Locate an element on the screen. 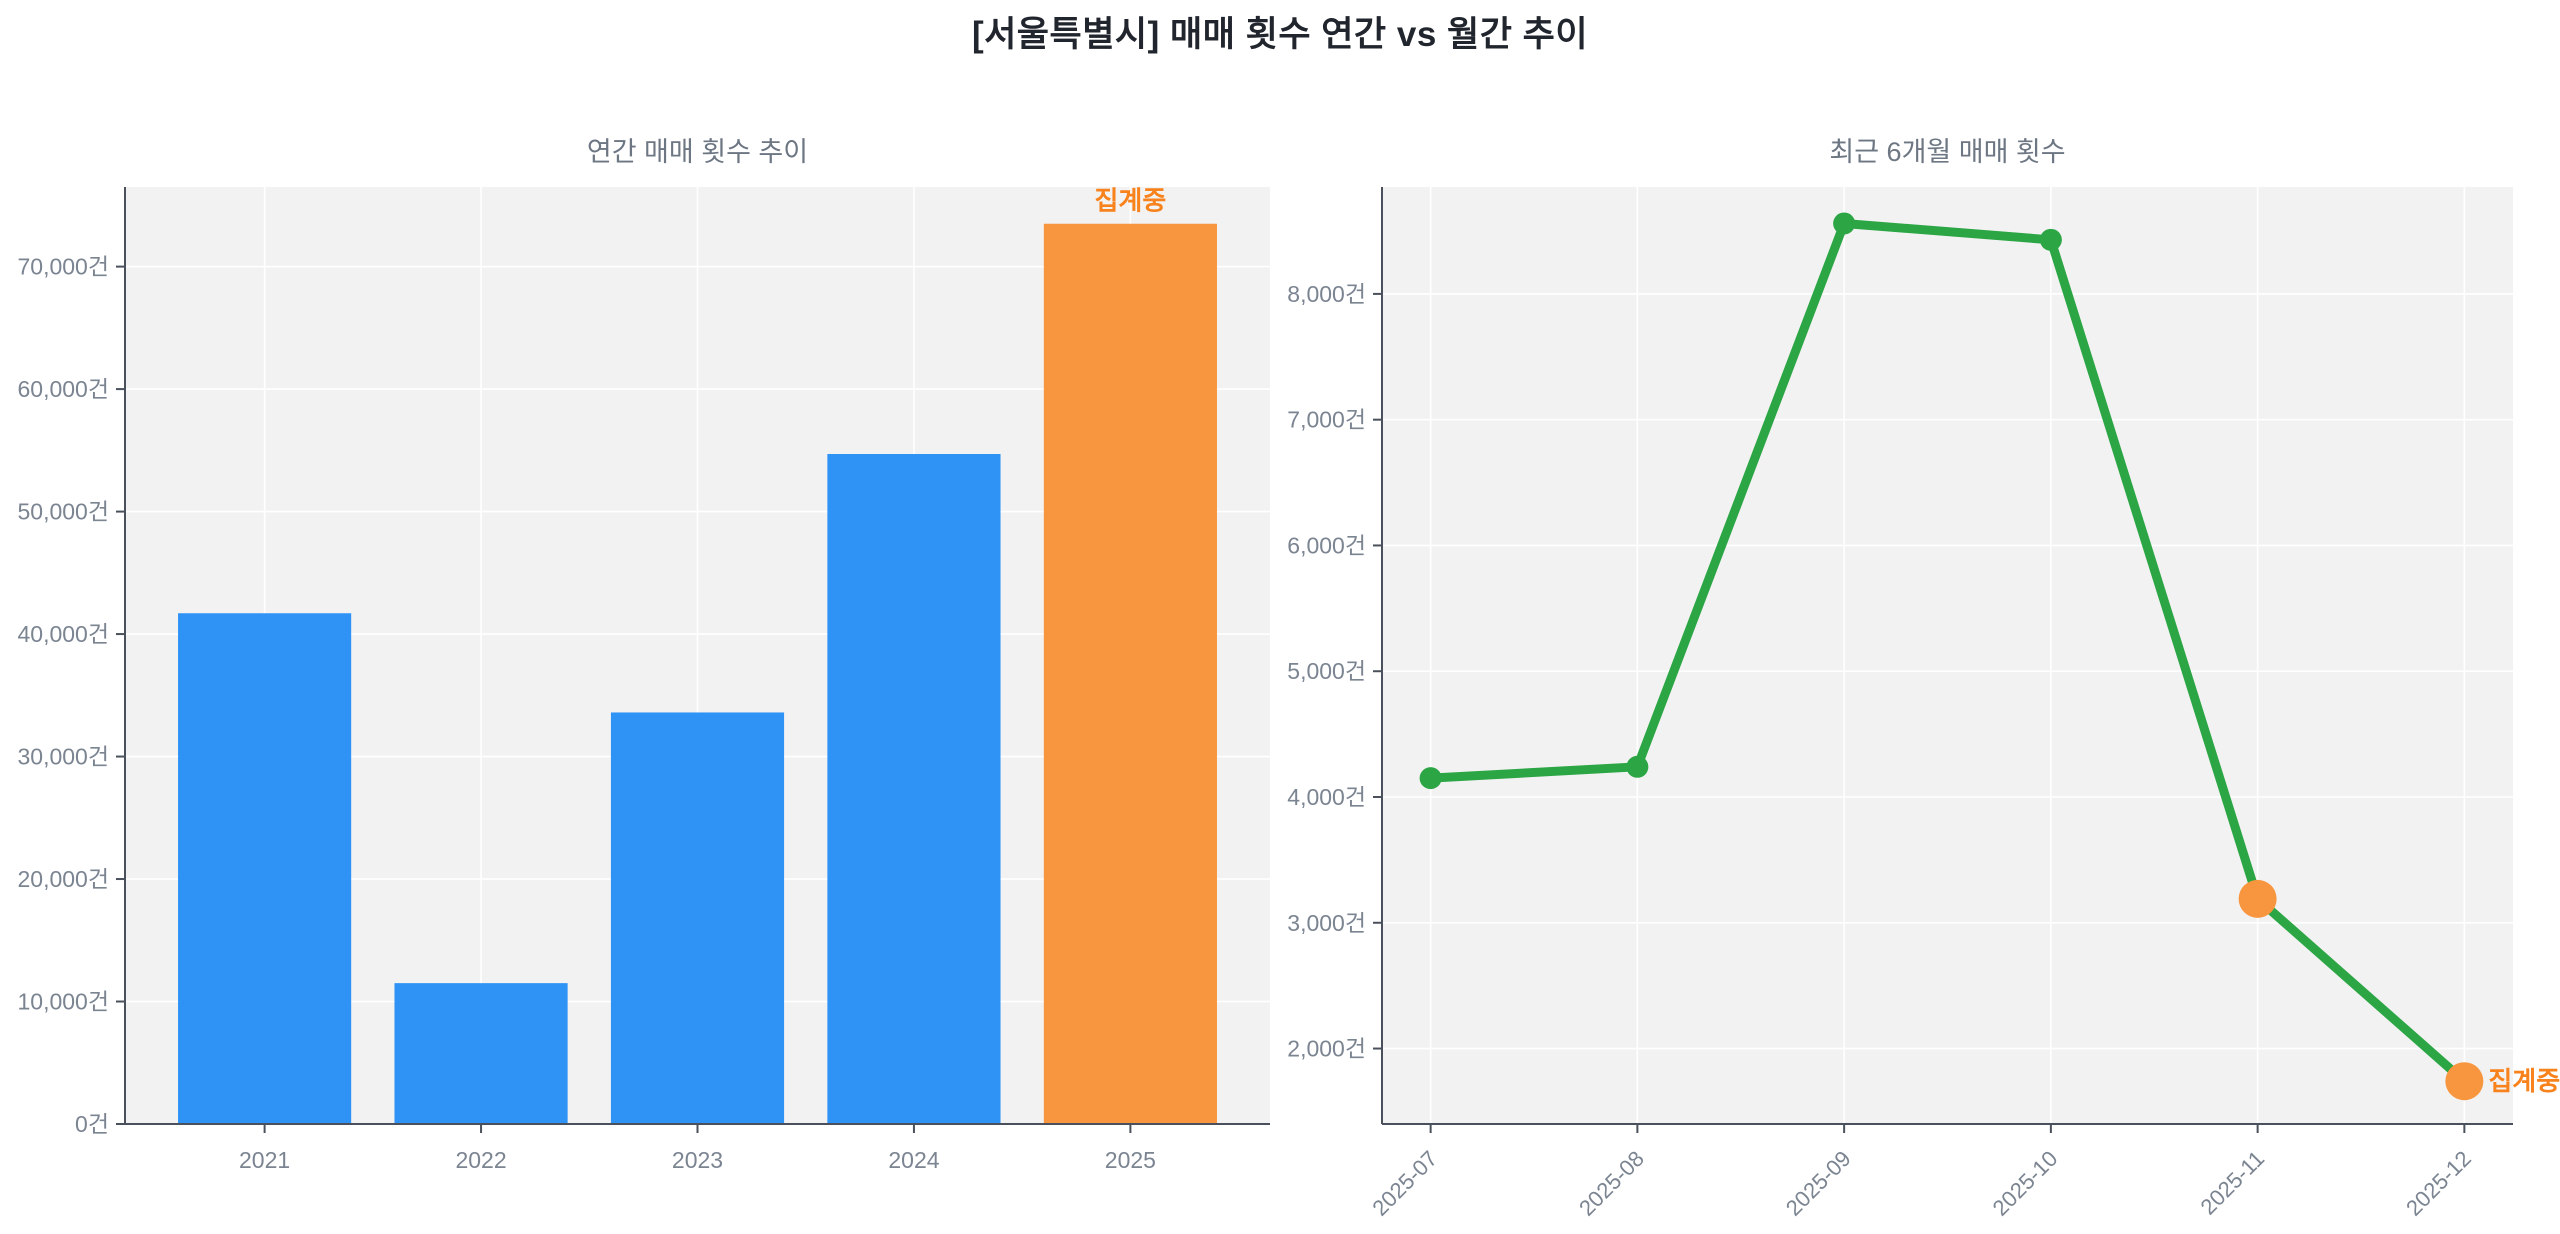 The image size is (2560, 1234). y-tick-label: 4,000건 is located at coordinates (1326, 797).